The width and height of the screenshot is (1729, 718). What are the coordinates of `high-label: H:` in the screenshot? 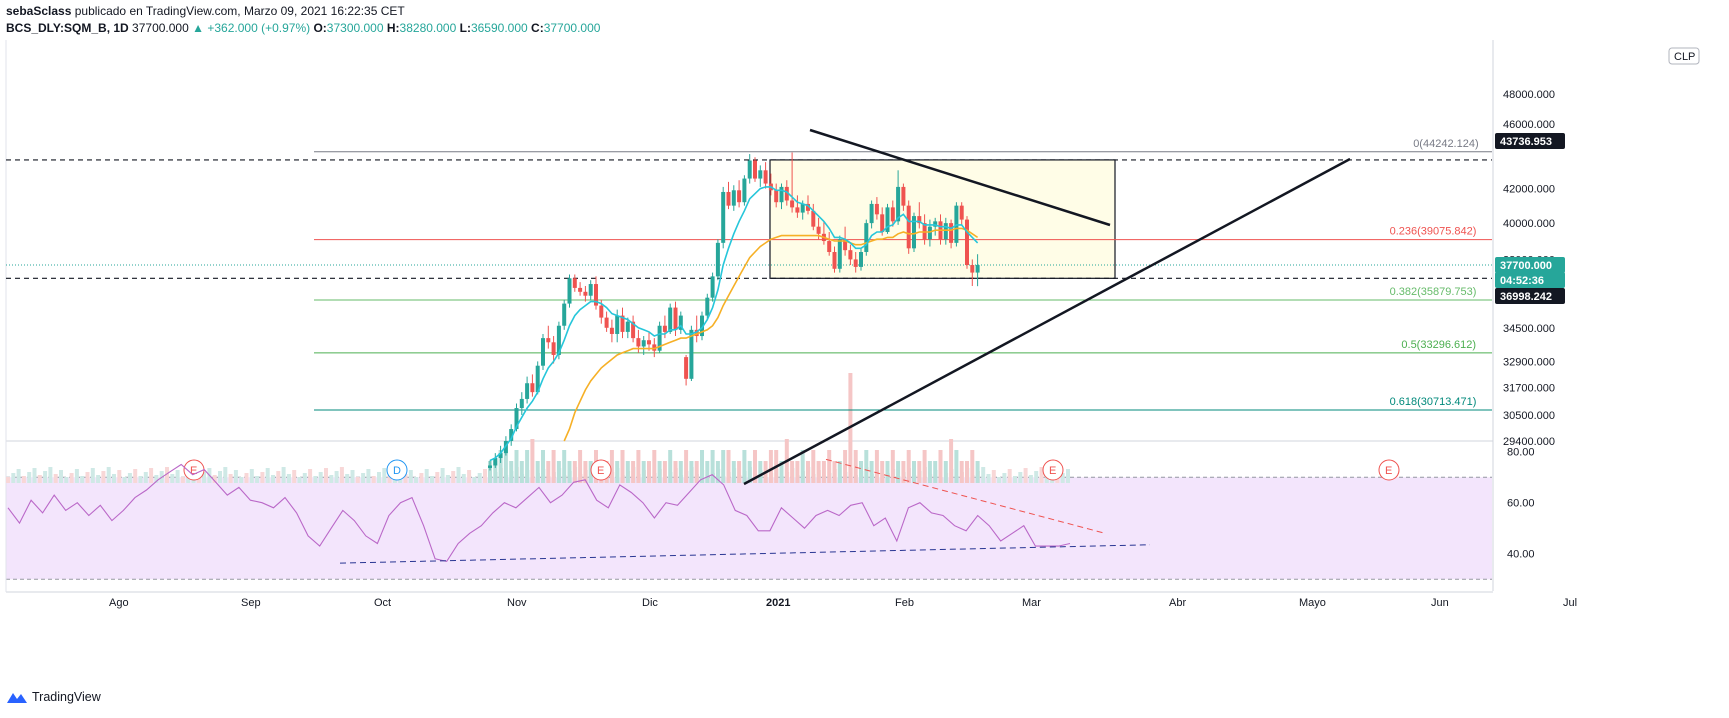 It's located at (393, 28).